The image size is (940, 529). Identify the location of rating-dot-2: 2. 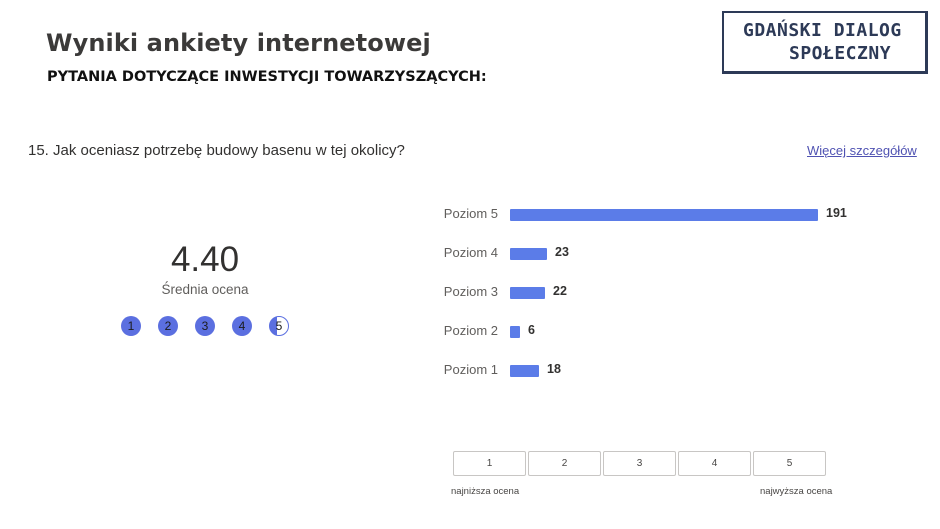
(168, 326).